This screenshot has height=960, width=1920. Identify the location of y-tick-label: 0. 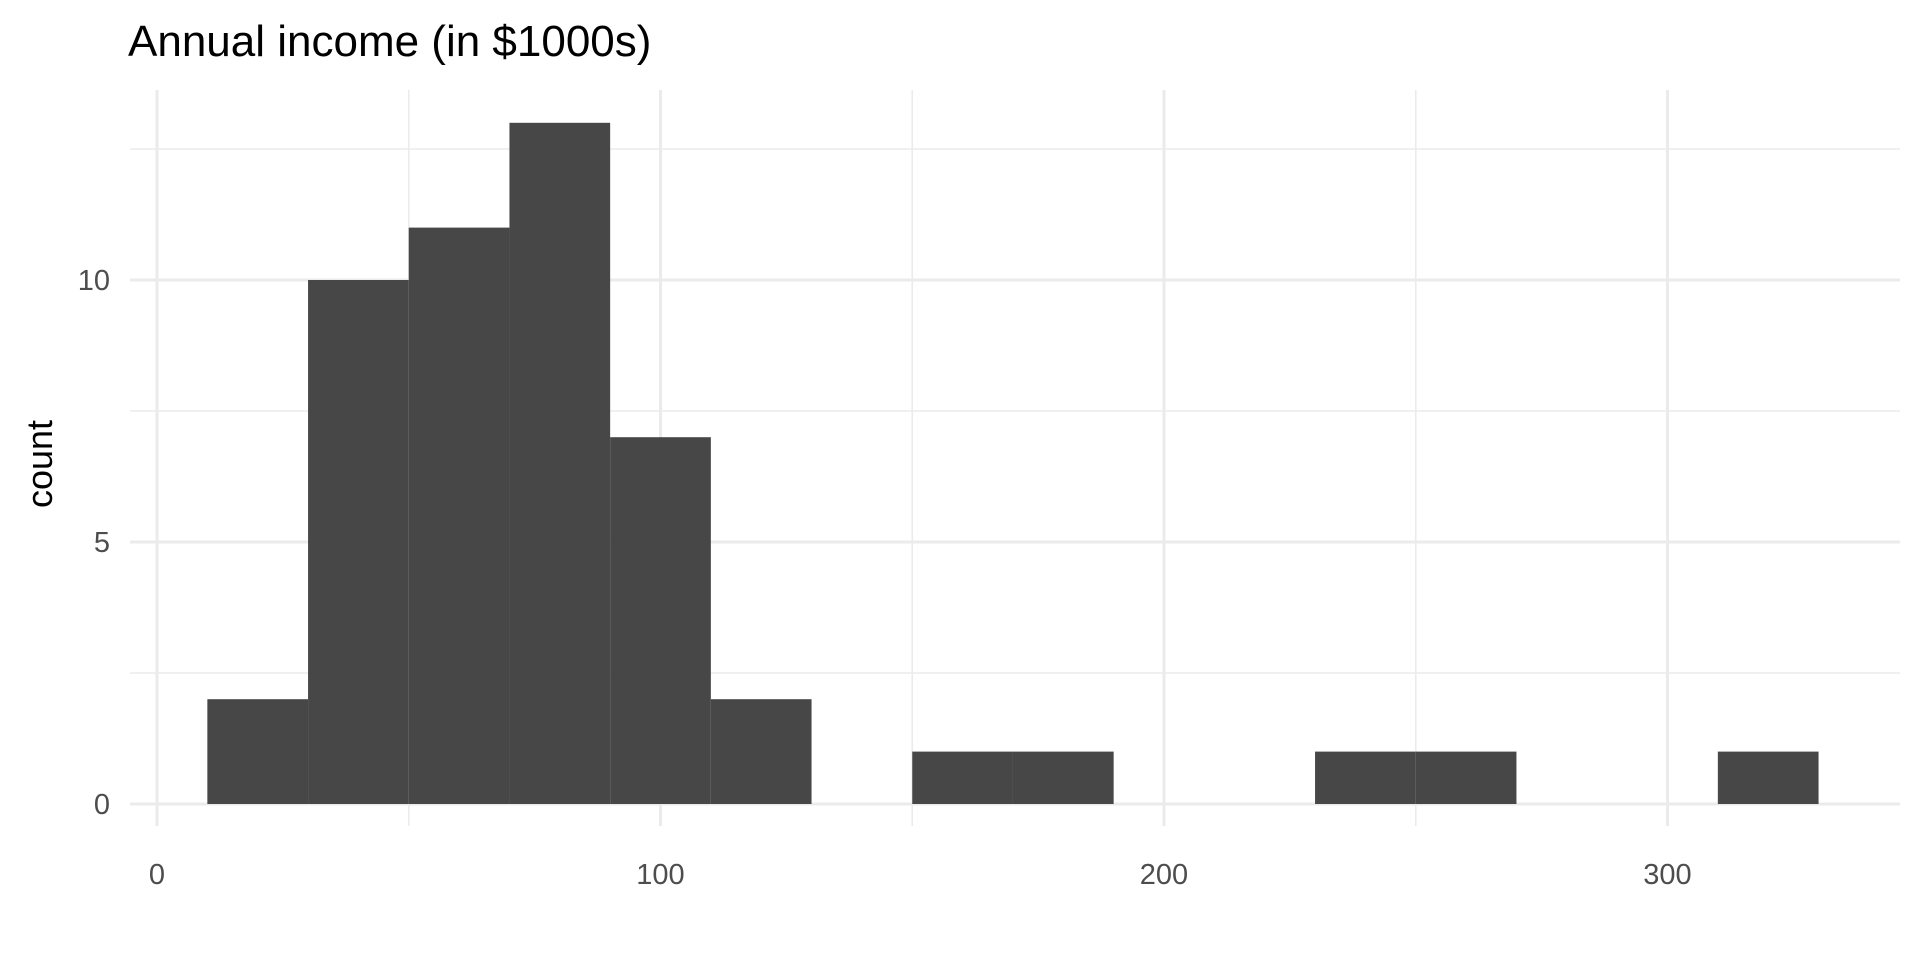
(102, 805).